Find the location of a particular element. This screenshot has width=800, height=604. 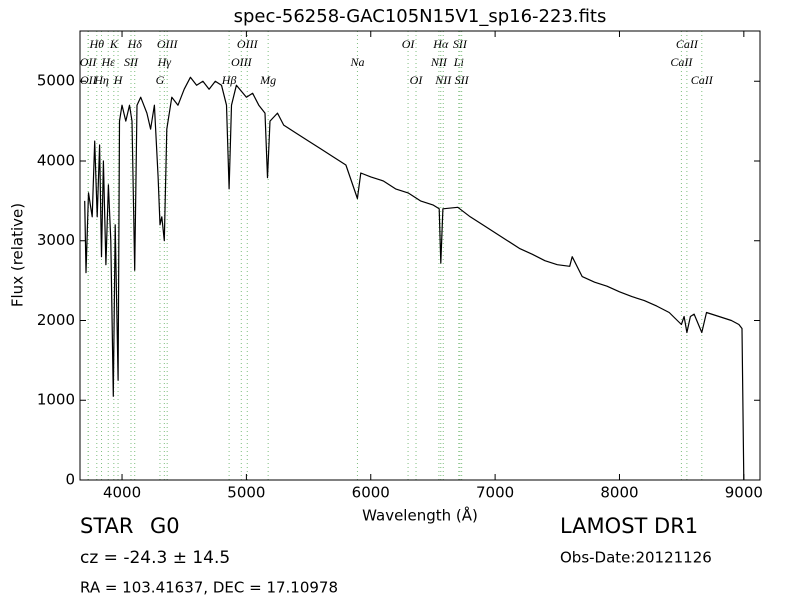

coordinates: RA = 103.41637, DEC = 17.10978 is located at coordinates (209, 588).